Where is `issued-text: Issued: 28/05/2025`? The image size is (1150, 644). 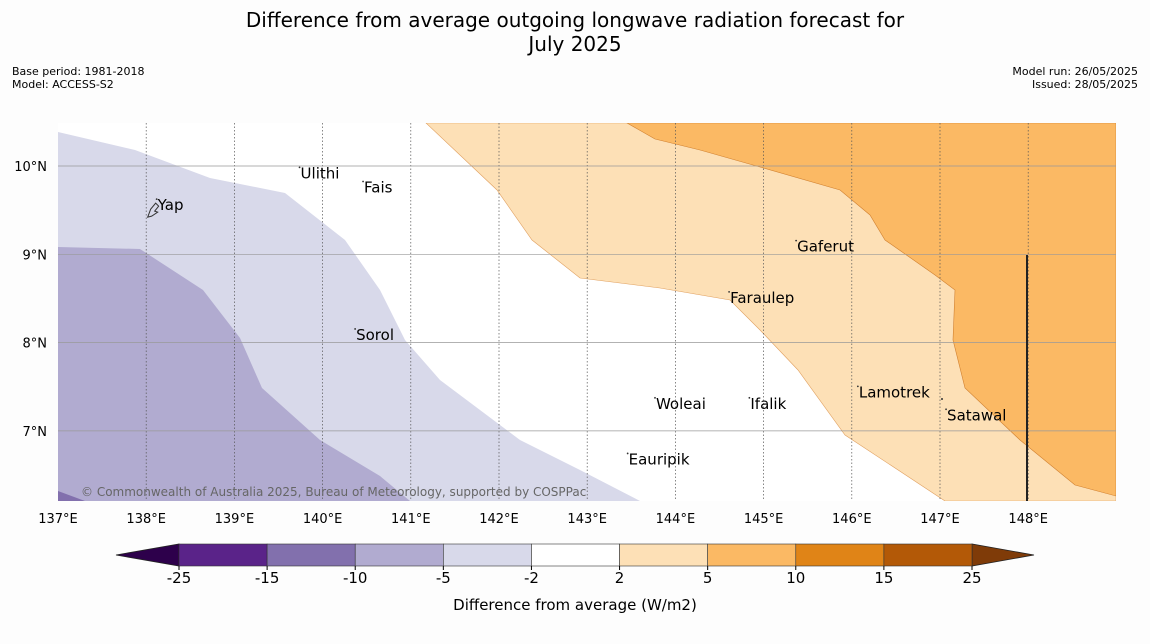 issued-text: Issued: 28/05/2025 is located at coordinates (1084, 84).